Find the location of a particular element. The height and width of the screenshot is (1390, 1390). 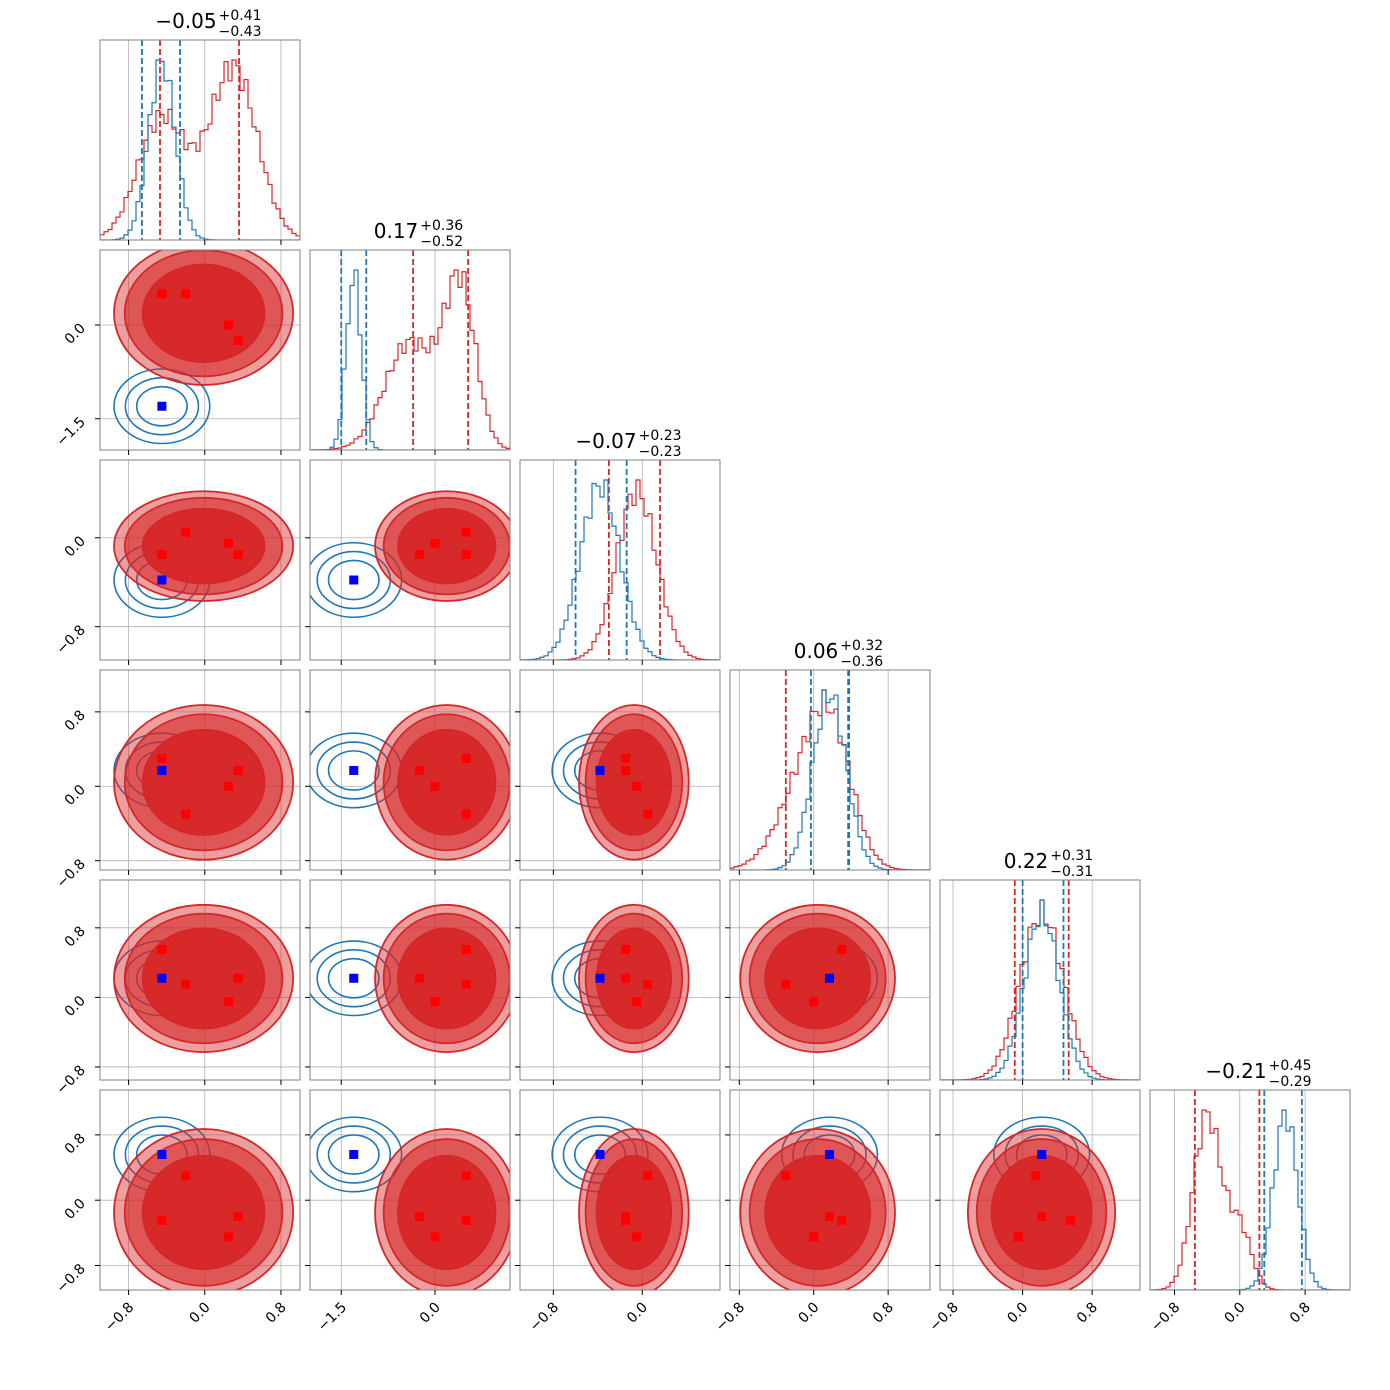

joint-panel-5-3: −0.8 0.0 0.8 is located at coordinates (822, 1212).